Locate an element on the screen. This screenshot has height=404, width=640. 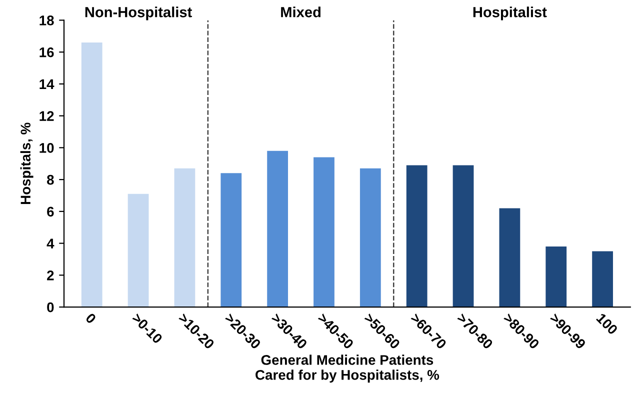
y-tick-label: 6 is located at coordinates (50, 211).